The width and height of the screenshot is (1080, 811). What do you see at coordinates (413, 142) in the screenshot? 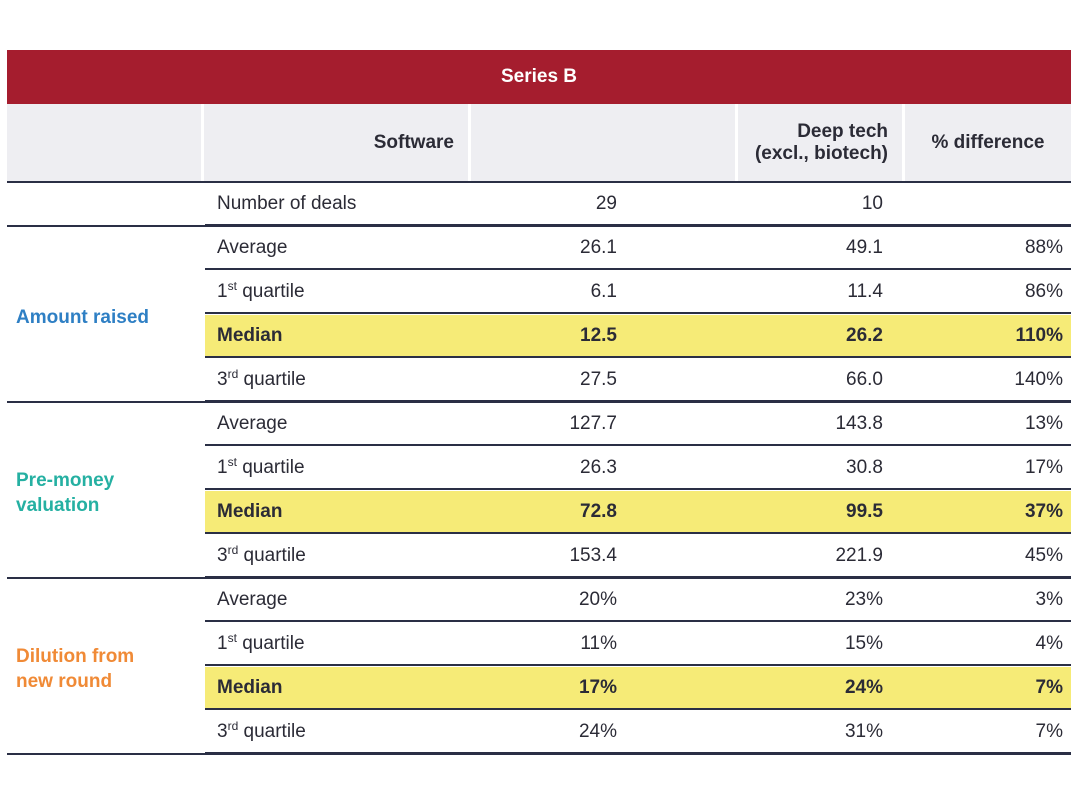
I see `header-software: Software` at bounding box center [413, 142].